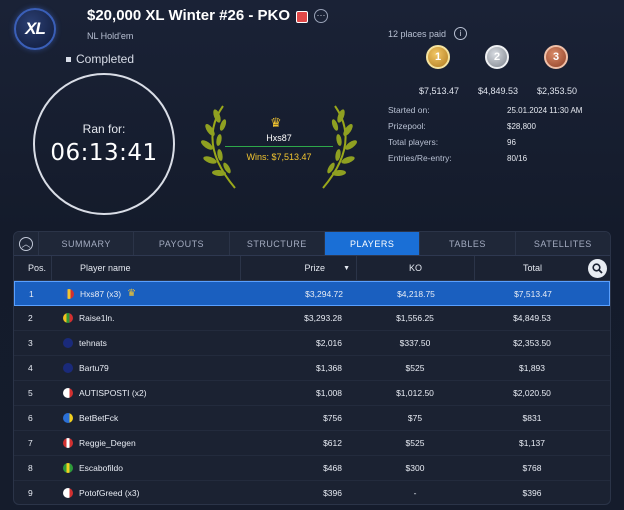 The height and width of the screenshot is (510, 624). I want to click on winner-divider, so click(279, 146).